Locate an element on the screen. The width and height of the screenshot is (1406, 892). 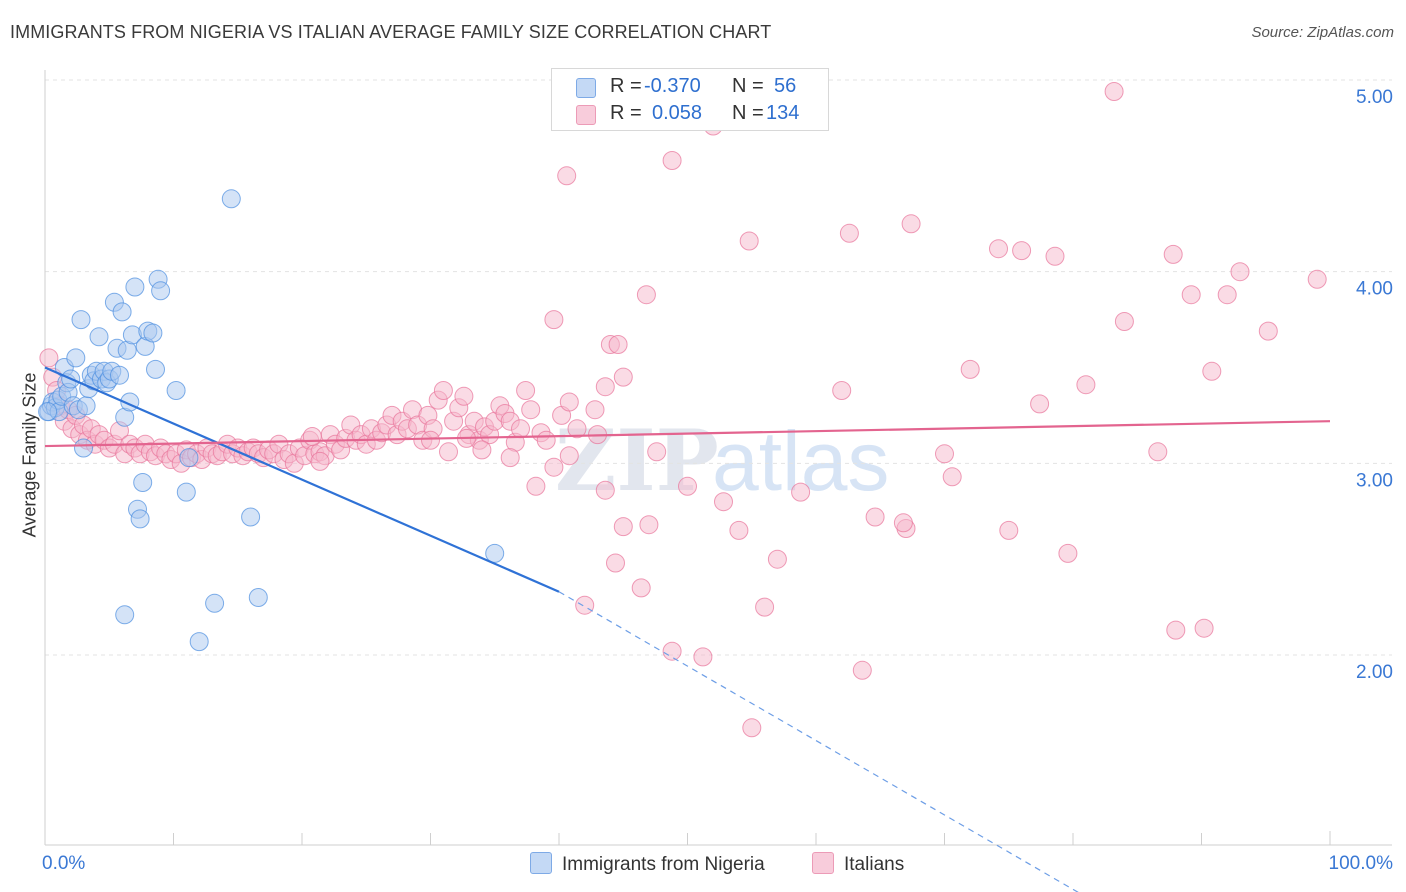
correlation-legend: R = -0.370 N = 56 R = 0.058 N = 134 is located at coordinates (690, 99).